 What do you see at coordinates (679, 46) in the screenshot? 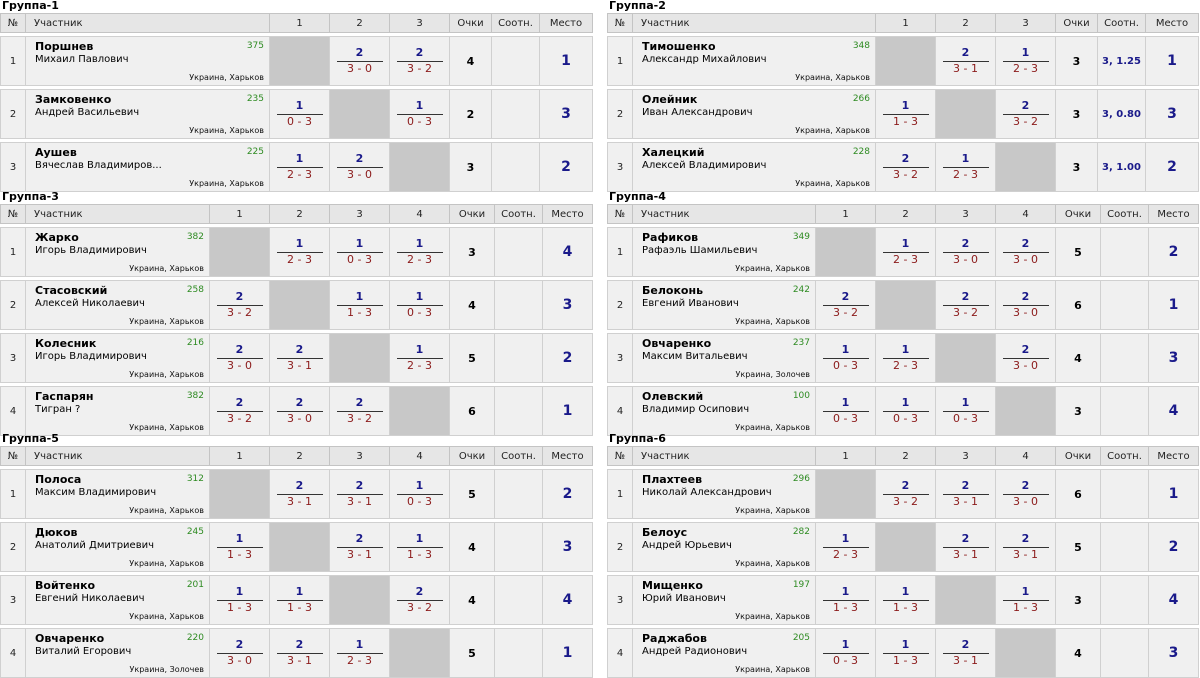
I see `player-last-name: Тимошенко` at bounding box center [679, 46].